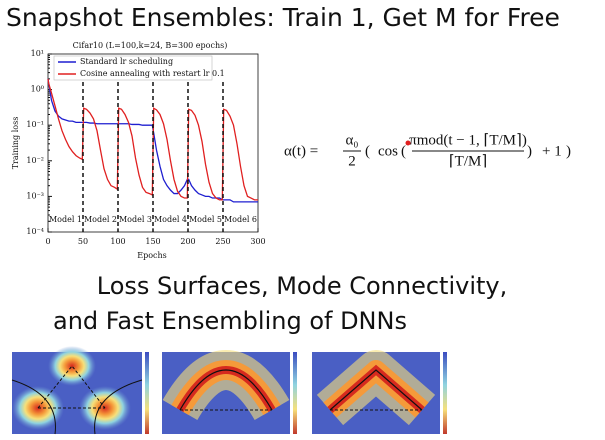  I want to click on y-tick-label: 10⁻², so click(35, 160).